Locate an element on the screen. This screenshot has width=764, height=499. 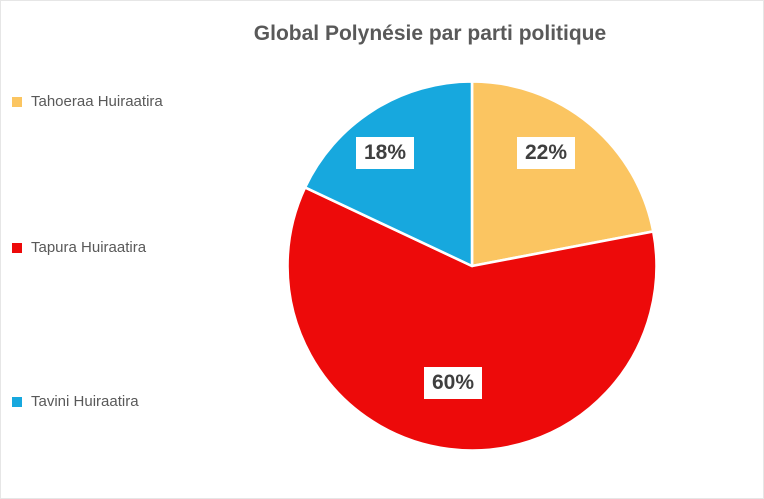
legend-label: Tavini Huiraatira is located at coordinates (85, 401).